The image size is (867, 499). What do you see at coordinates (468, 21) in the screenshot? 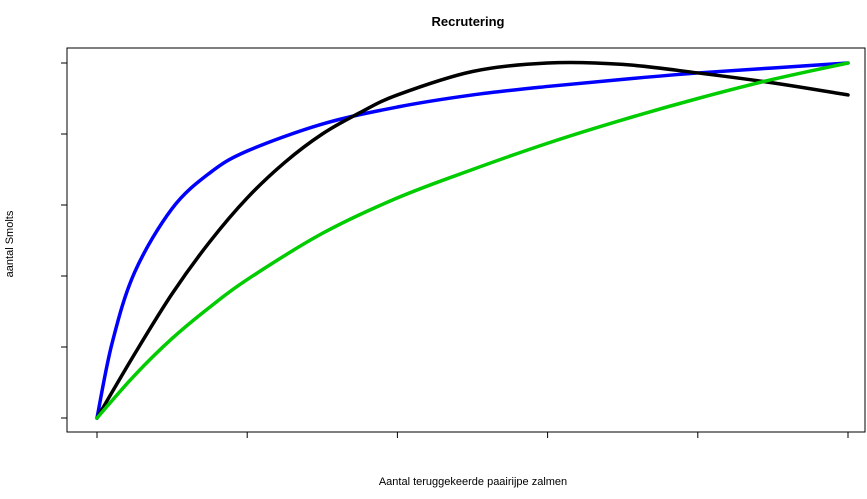
I see `chart-title: Recrutering` at bounding box center [468, 21].